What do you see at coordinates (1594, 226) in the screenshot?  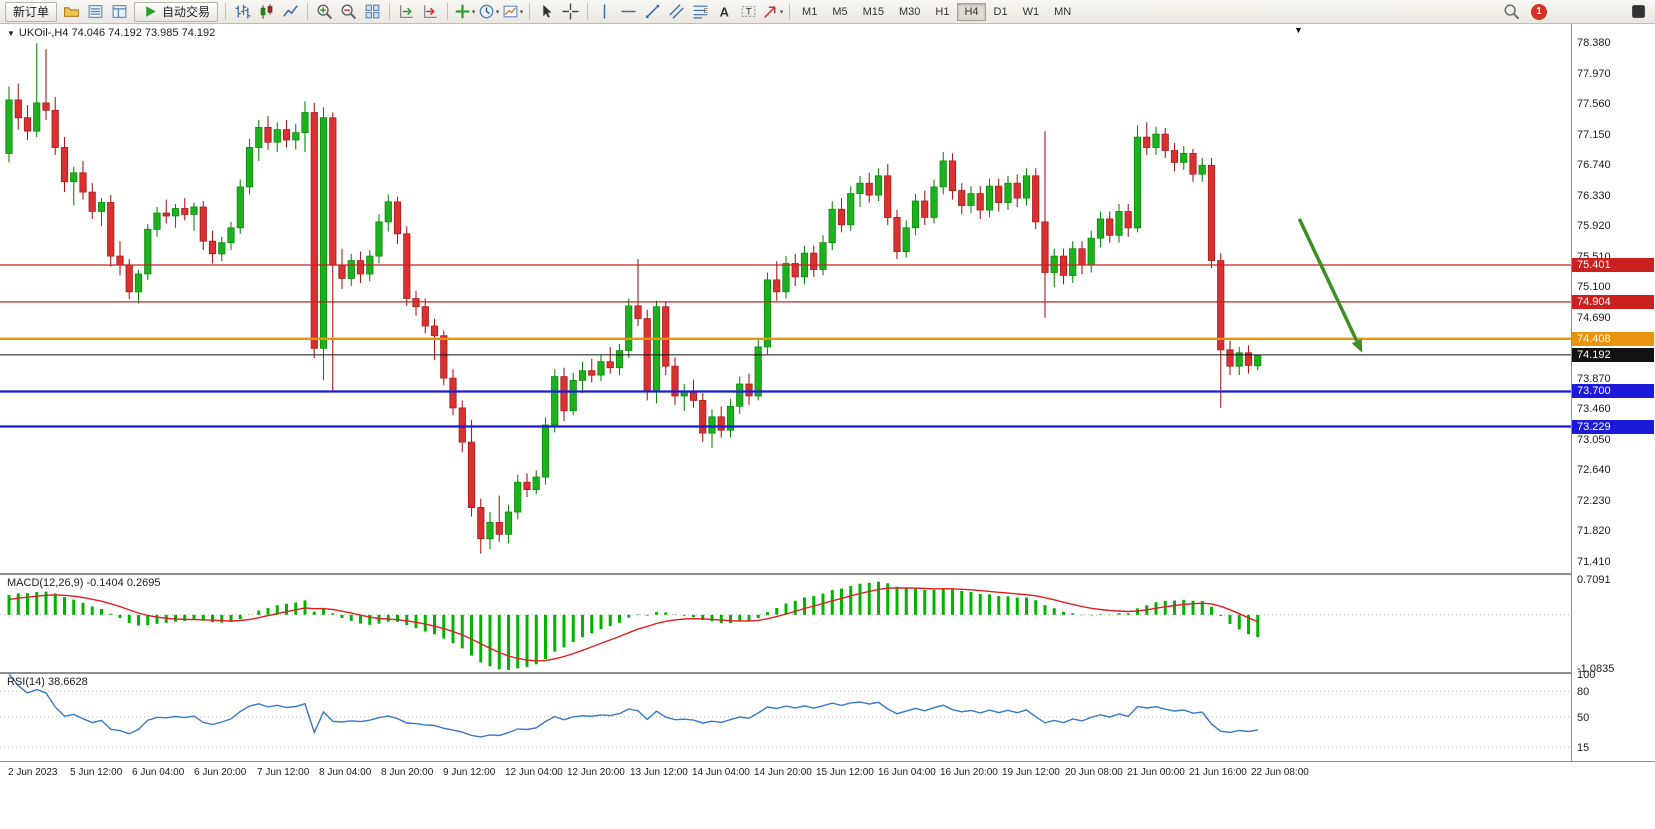 I see `price-axis-label: 75.920` at bounding box center [1594, 226].